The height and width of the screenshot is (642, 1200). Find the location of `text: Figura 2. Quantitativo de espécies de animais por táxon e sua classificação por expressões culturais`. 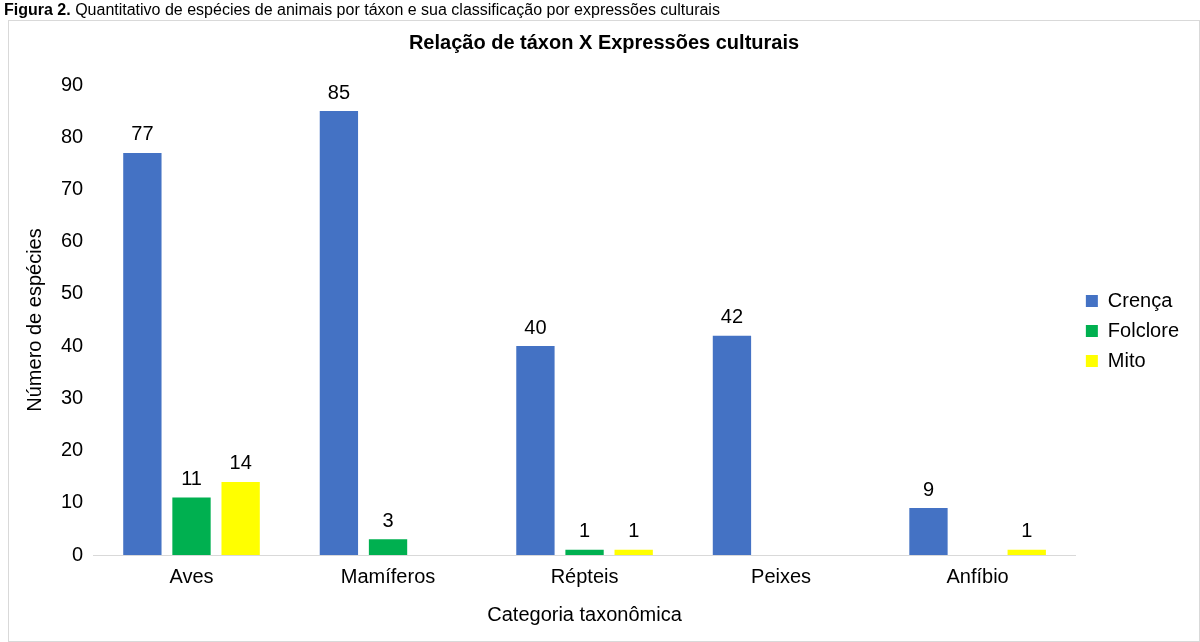

text: Figura 2. Quantitativo de espécies de animais por táxon e sua classificação por expressões culturais is located at coordinates (362, 10).